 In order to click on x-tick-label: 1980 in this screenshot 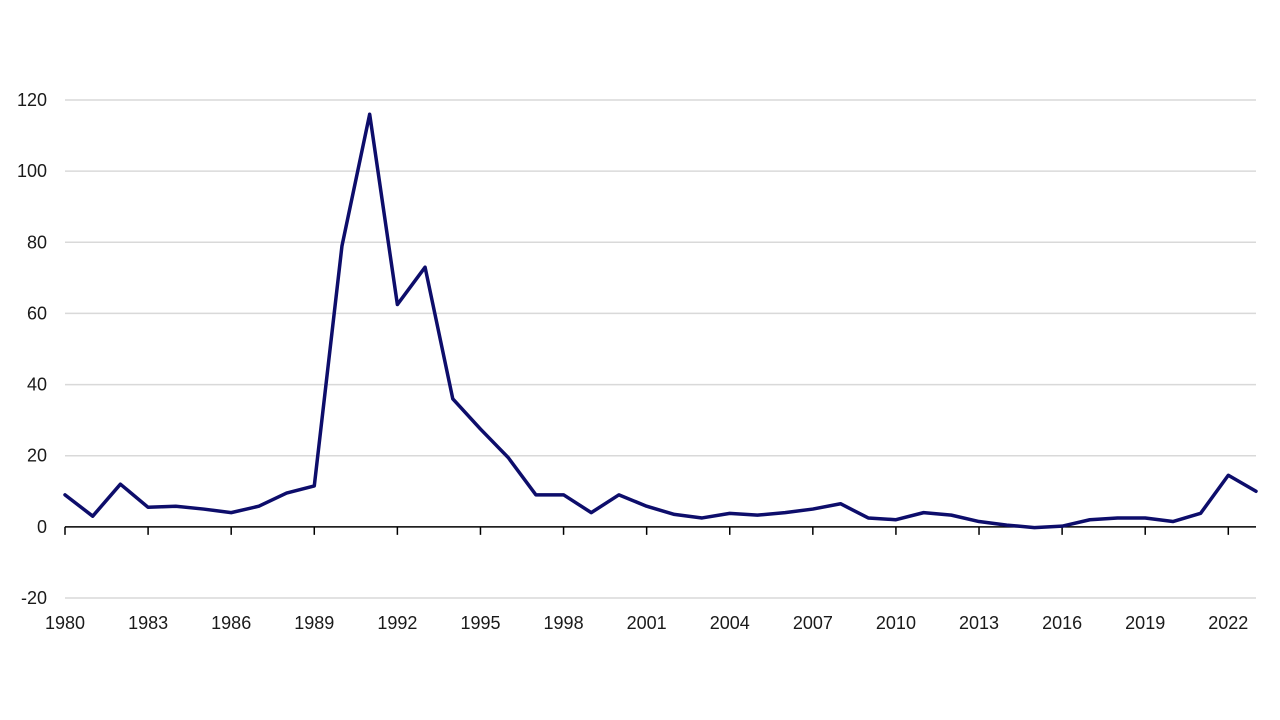, I will do `click(65, 623)`.